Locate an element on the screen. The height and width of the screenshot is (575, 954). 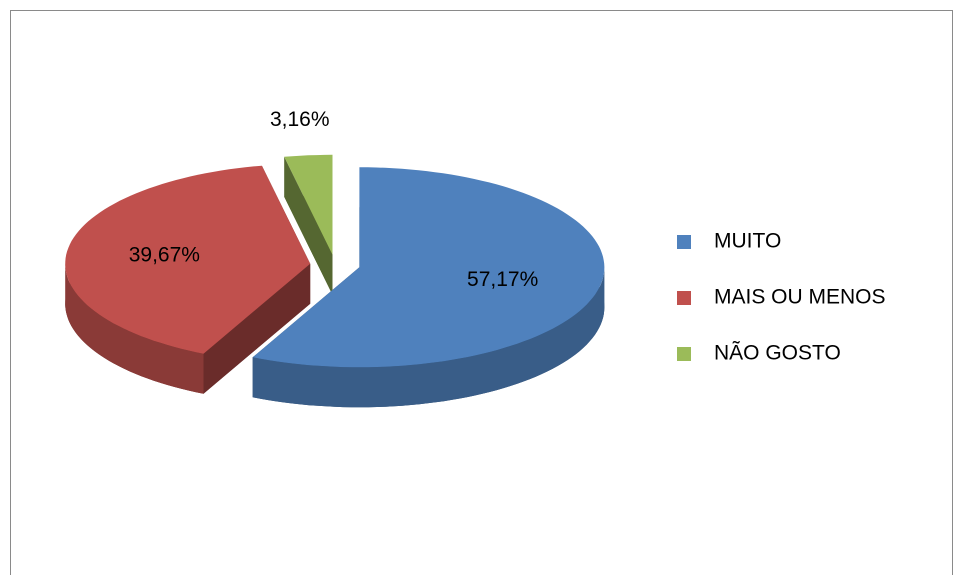
data-label: 3,16% is located at coordinates (300, 119).